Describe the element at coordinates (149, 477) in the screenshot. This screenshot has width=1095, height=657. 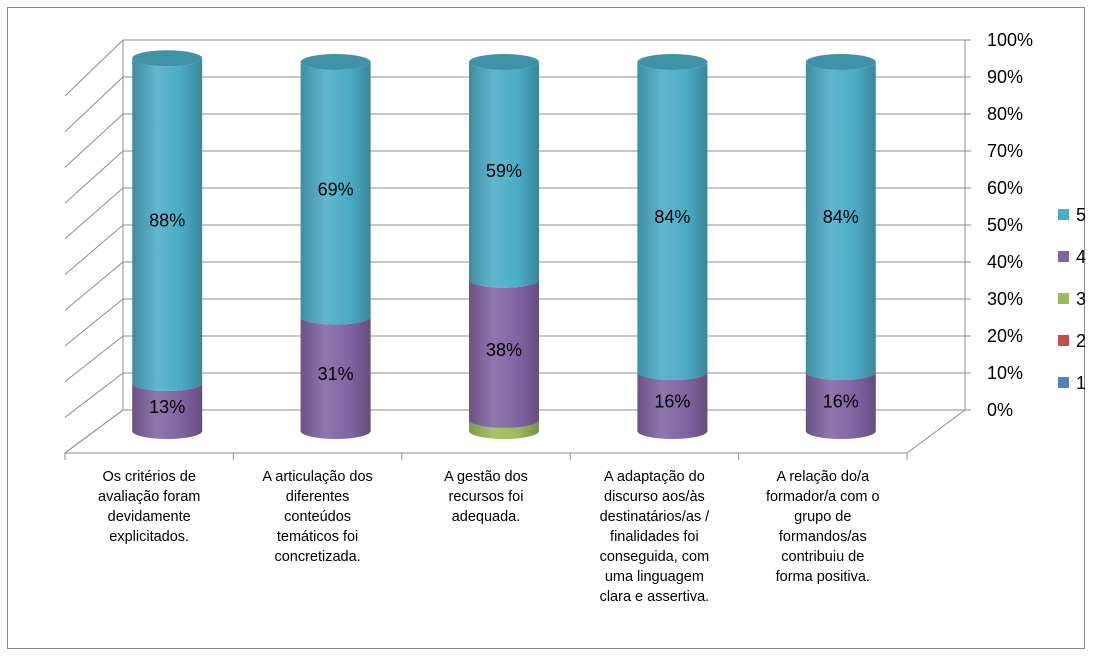
I see `category-label-line: Os critérios de` at that location.